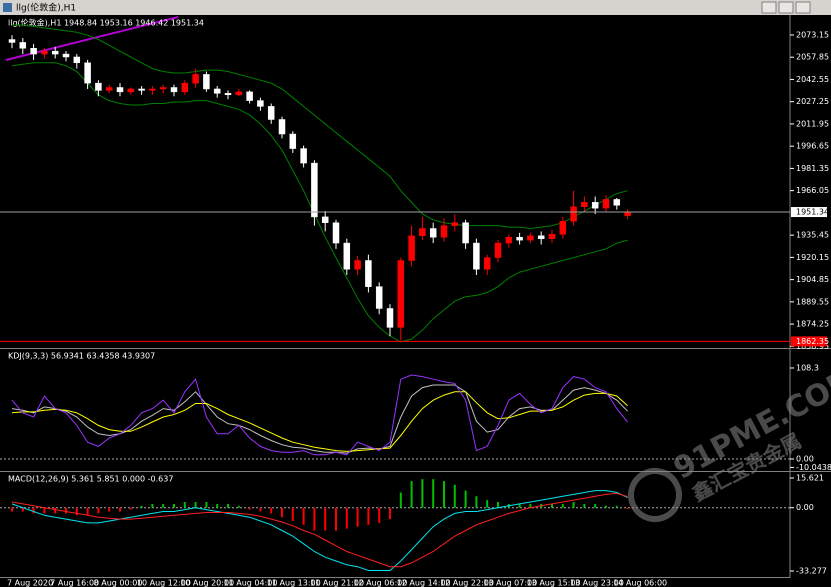 This screenshot has height=587, width=831. I want to click on ref-price-box, so click(809, 341).